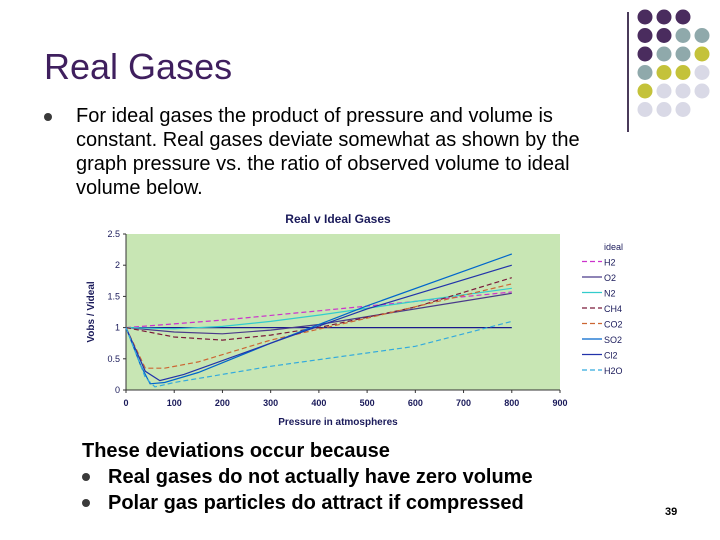 This screenshot has height=540, width=720. Describe the element at coordinates (222, 403) in the screenshot. I see `x-tick-label: 200` at that location.